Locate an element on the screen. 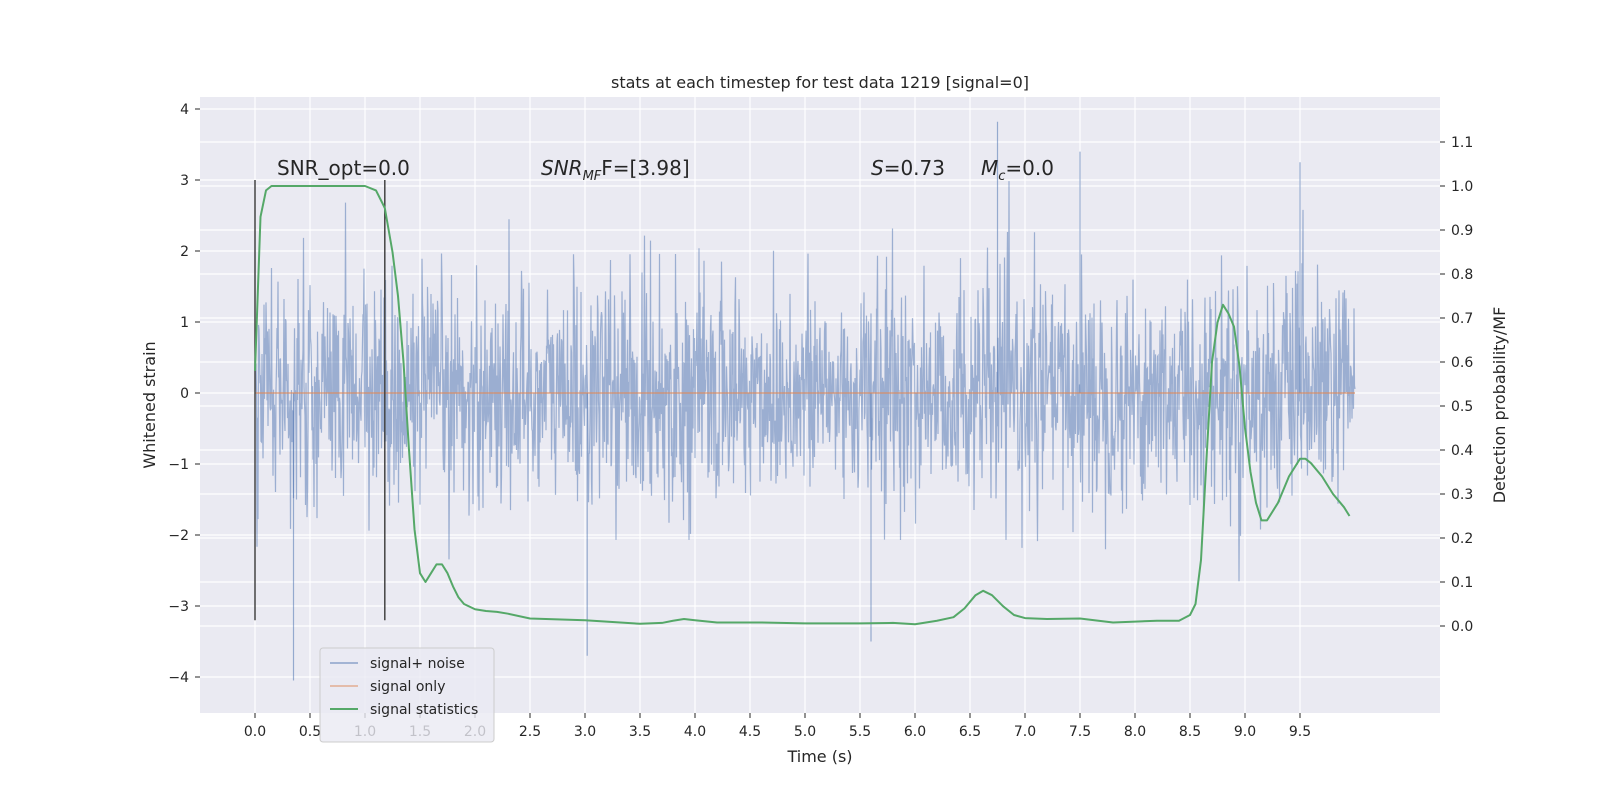 The height and width of the screenshot is (800, 1600). annotation-s-main: S is located at coordinates (877, 168).